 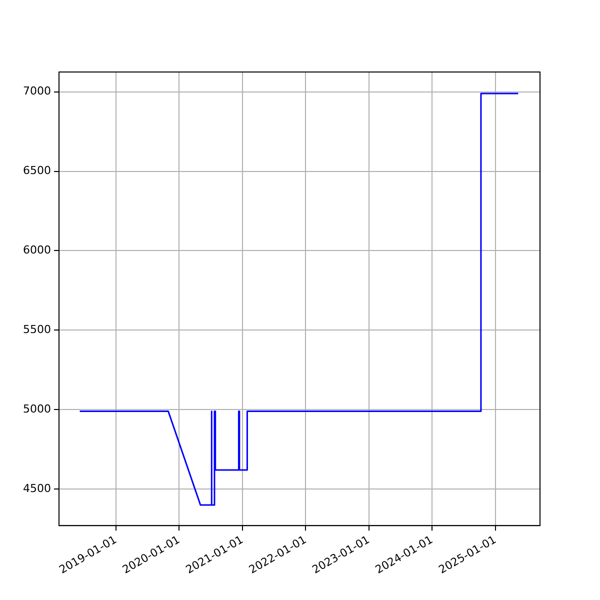 I want to click on y-tick-label: 5500, so click(x=36, y=329).